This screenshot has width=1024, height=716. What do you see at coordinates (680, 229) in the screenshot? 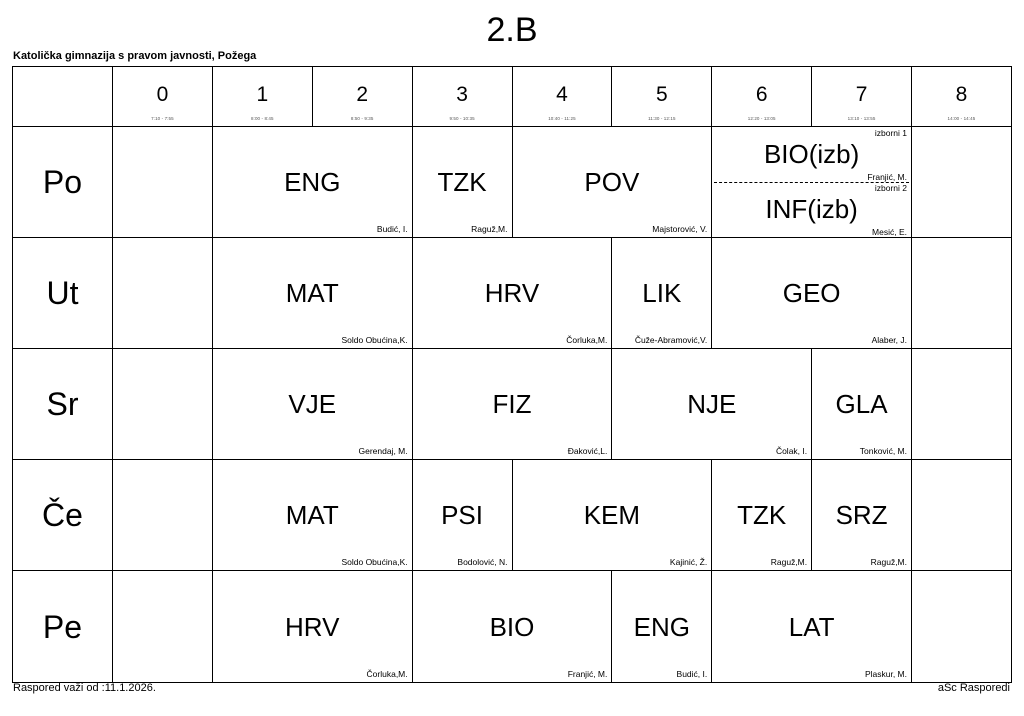
I see `lesson-teacher: Majstorović, V.` at bounding box center [680, 229].